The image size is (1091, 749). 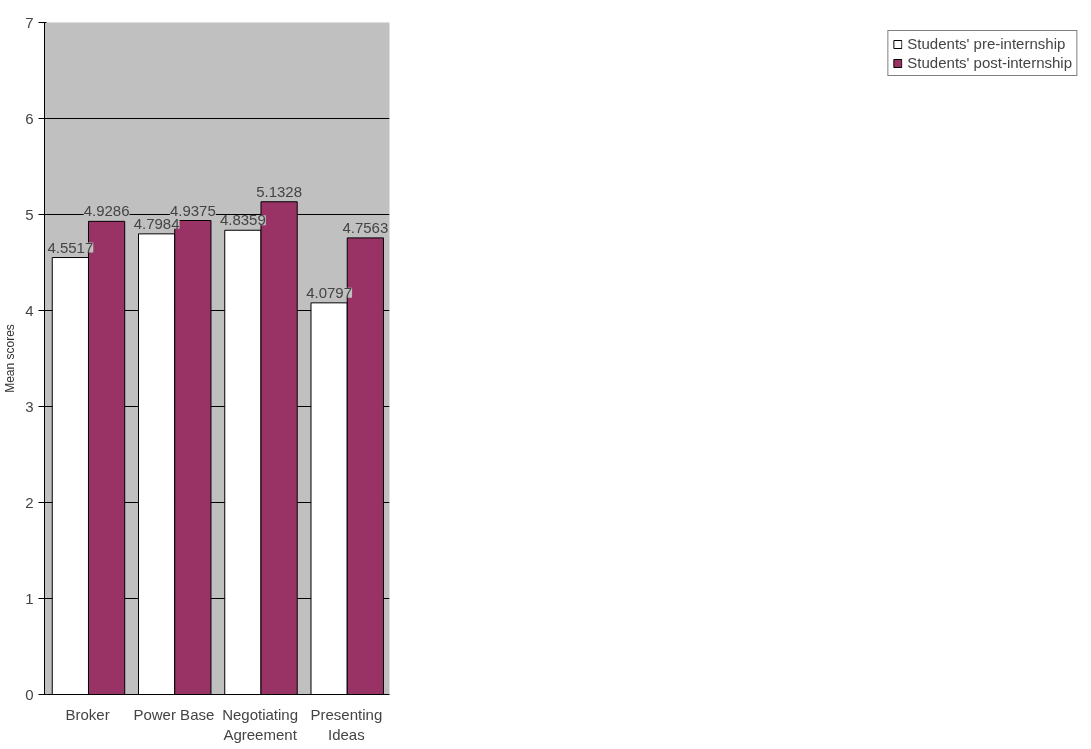 What do you see at coordinates (70, 247) in the screenshot?
I see `data-label: 4.5517` at bounding box center [70, 247].